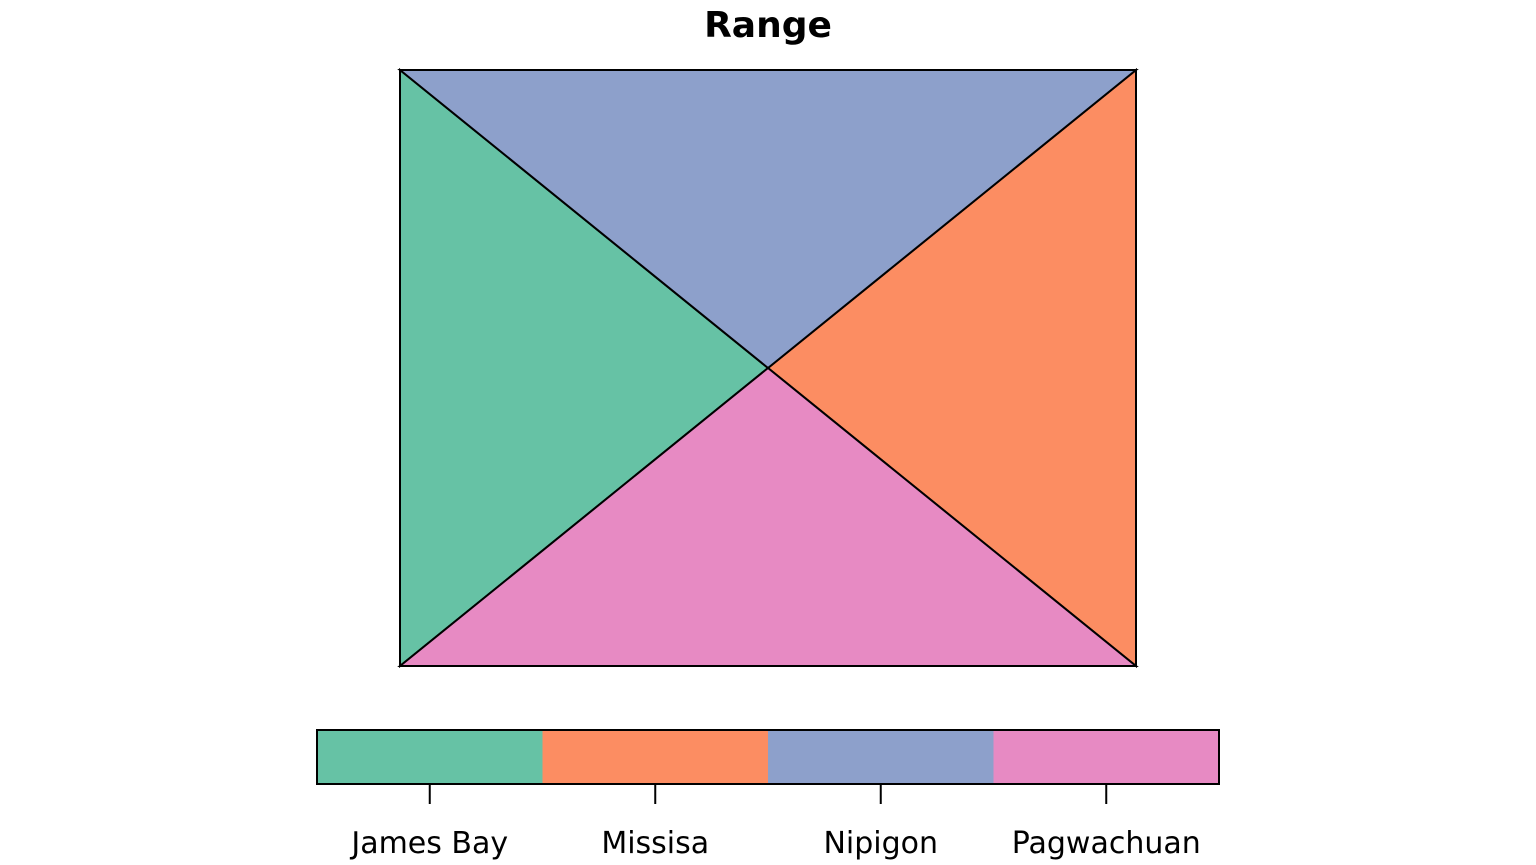  I want to click on legend-label-pagwachuan: Pagwachuan, so click(1106, 843).